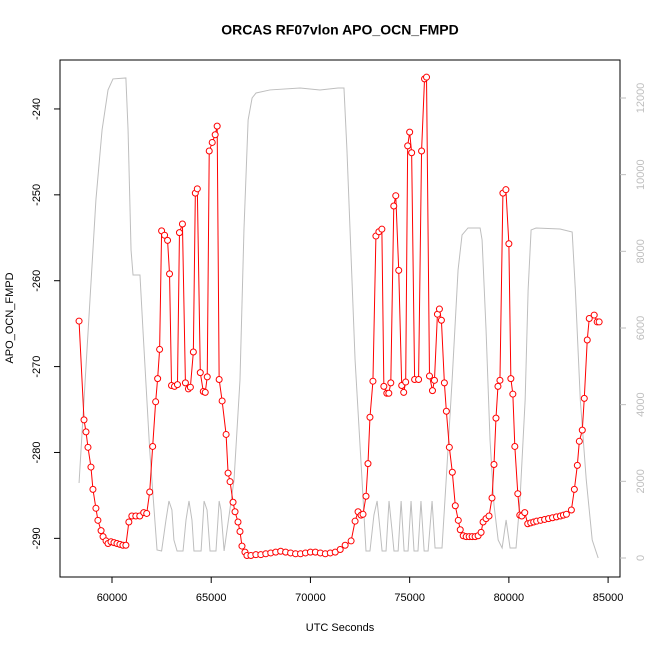 The width and height of the screenshot is (650, 650). Describe the element at coordinates (211, 598) in the screenshot. I see `x-tick-label: 65000` at that location.